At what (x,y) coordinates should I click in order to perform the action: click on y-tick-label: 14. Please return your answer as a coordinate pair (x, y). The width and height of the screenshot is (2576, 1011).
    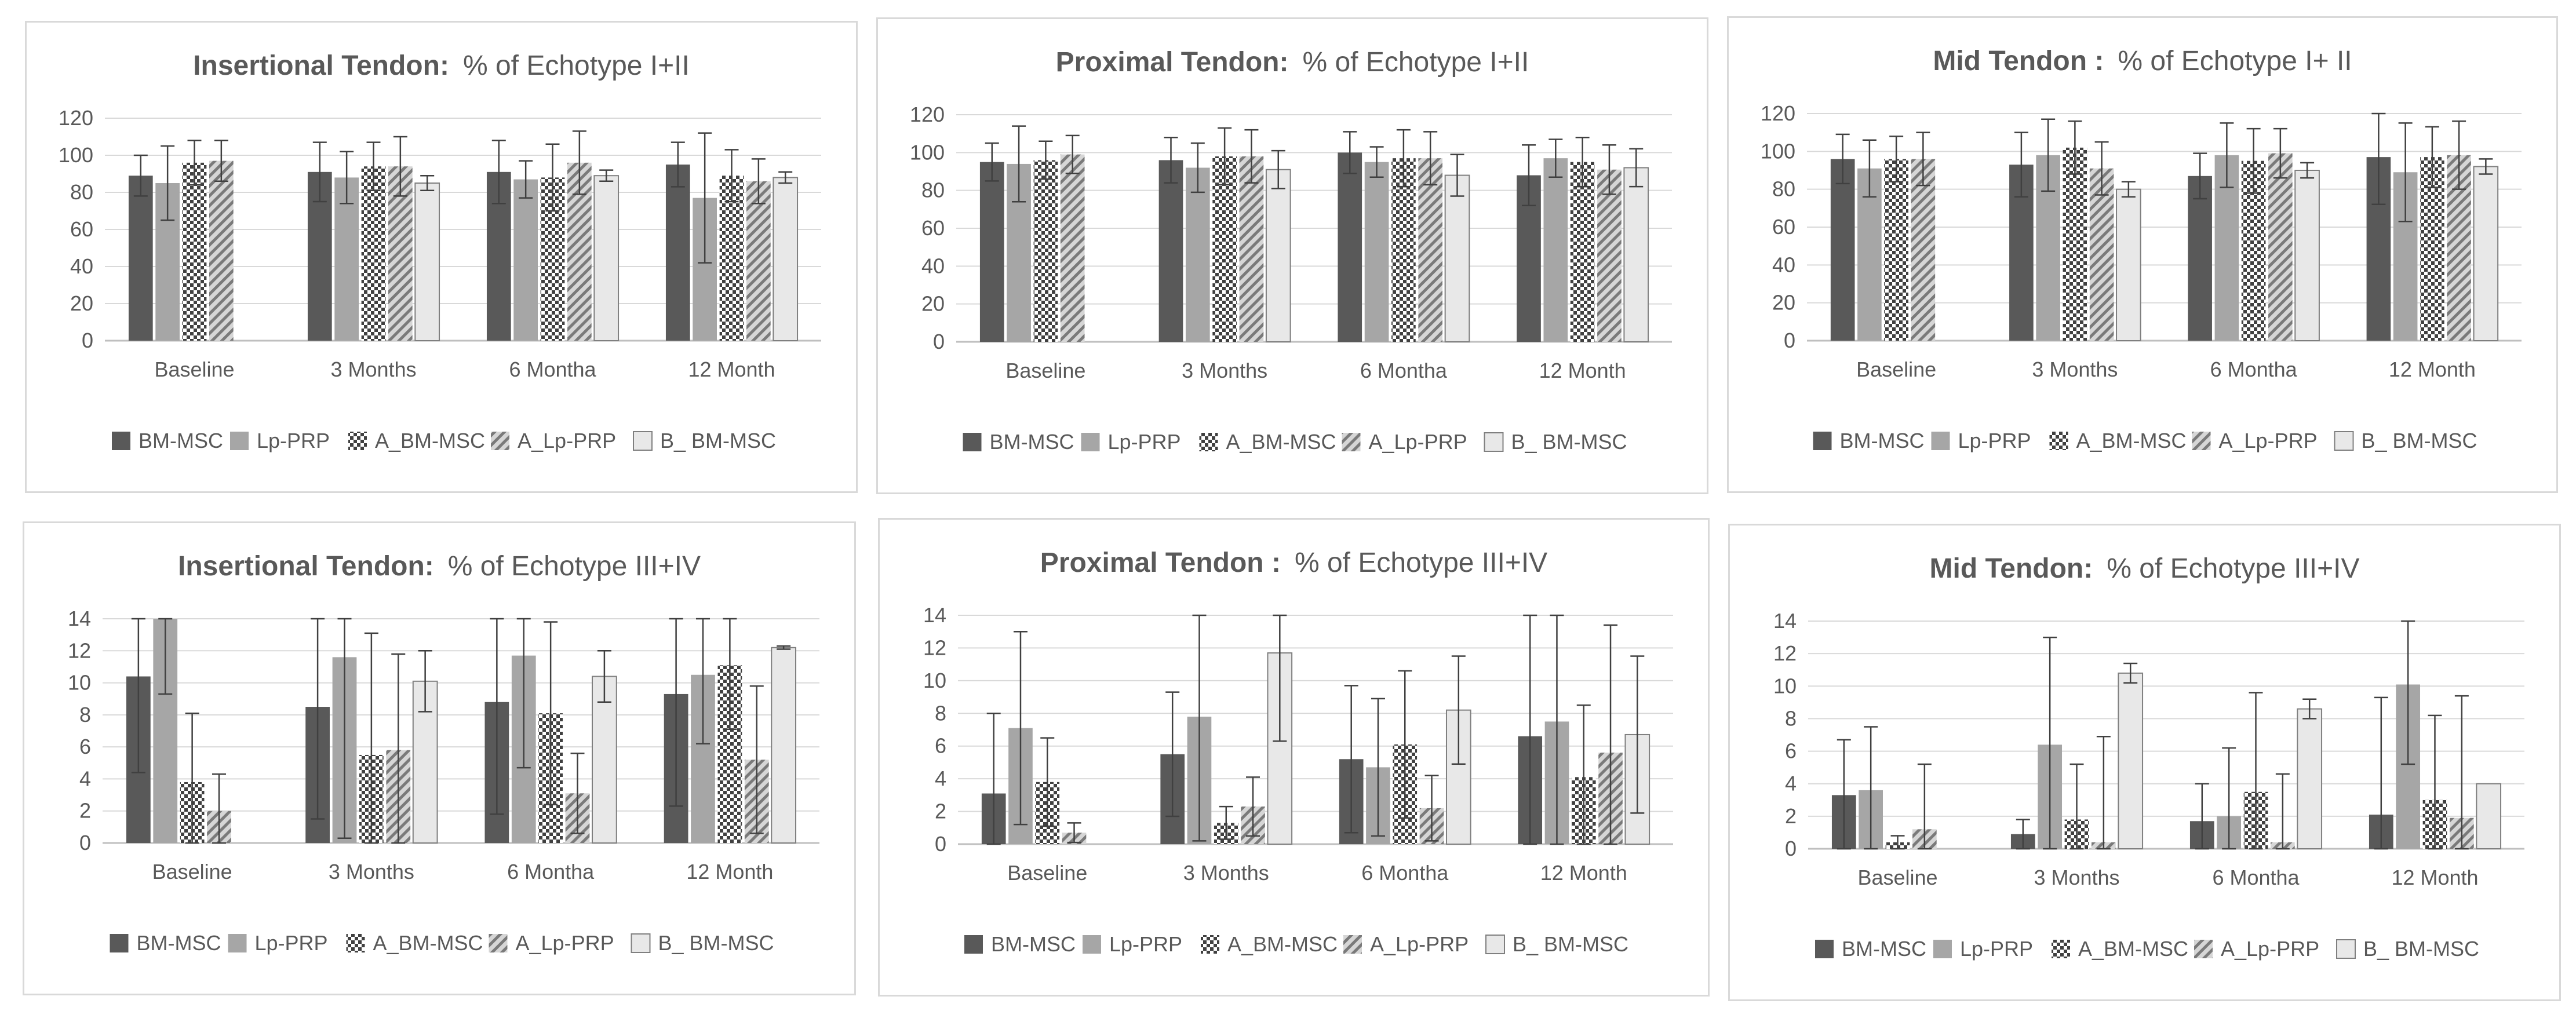
    Looking at the image, I should click on (1785, 621).